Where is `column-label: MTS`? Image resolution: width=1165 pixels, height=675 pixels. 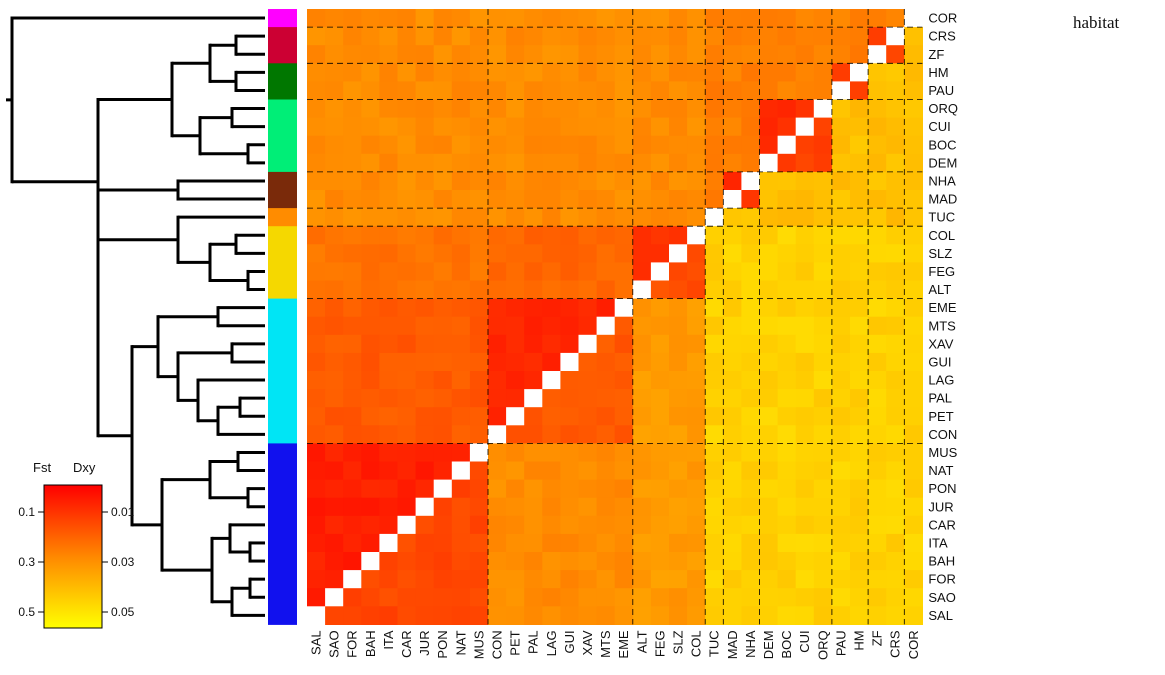
column-label: MTS is located at coordinates (605, 644).